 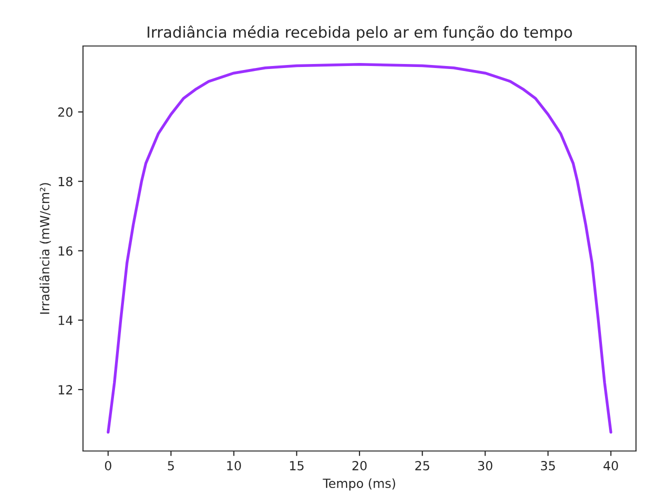 What do you see at coordinates (65, 251) in the screenshot?
I see `y-tick-label: 16` at bounding box center [65, 251].